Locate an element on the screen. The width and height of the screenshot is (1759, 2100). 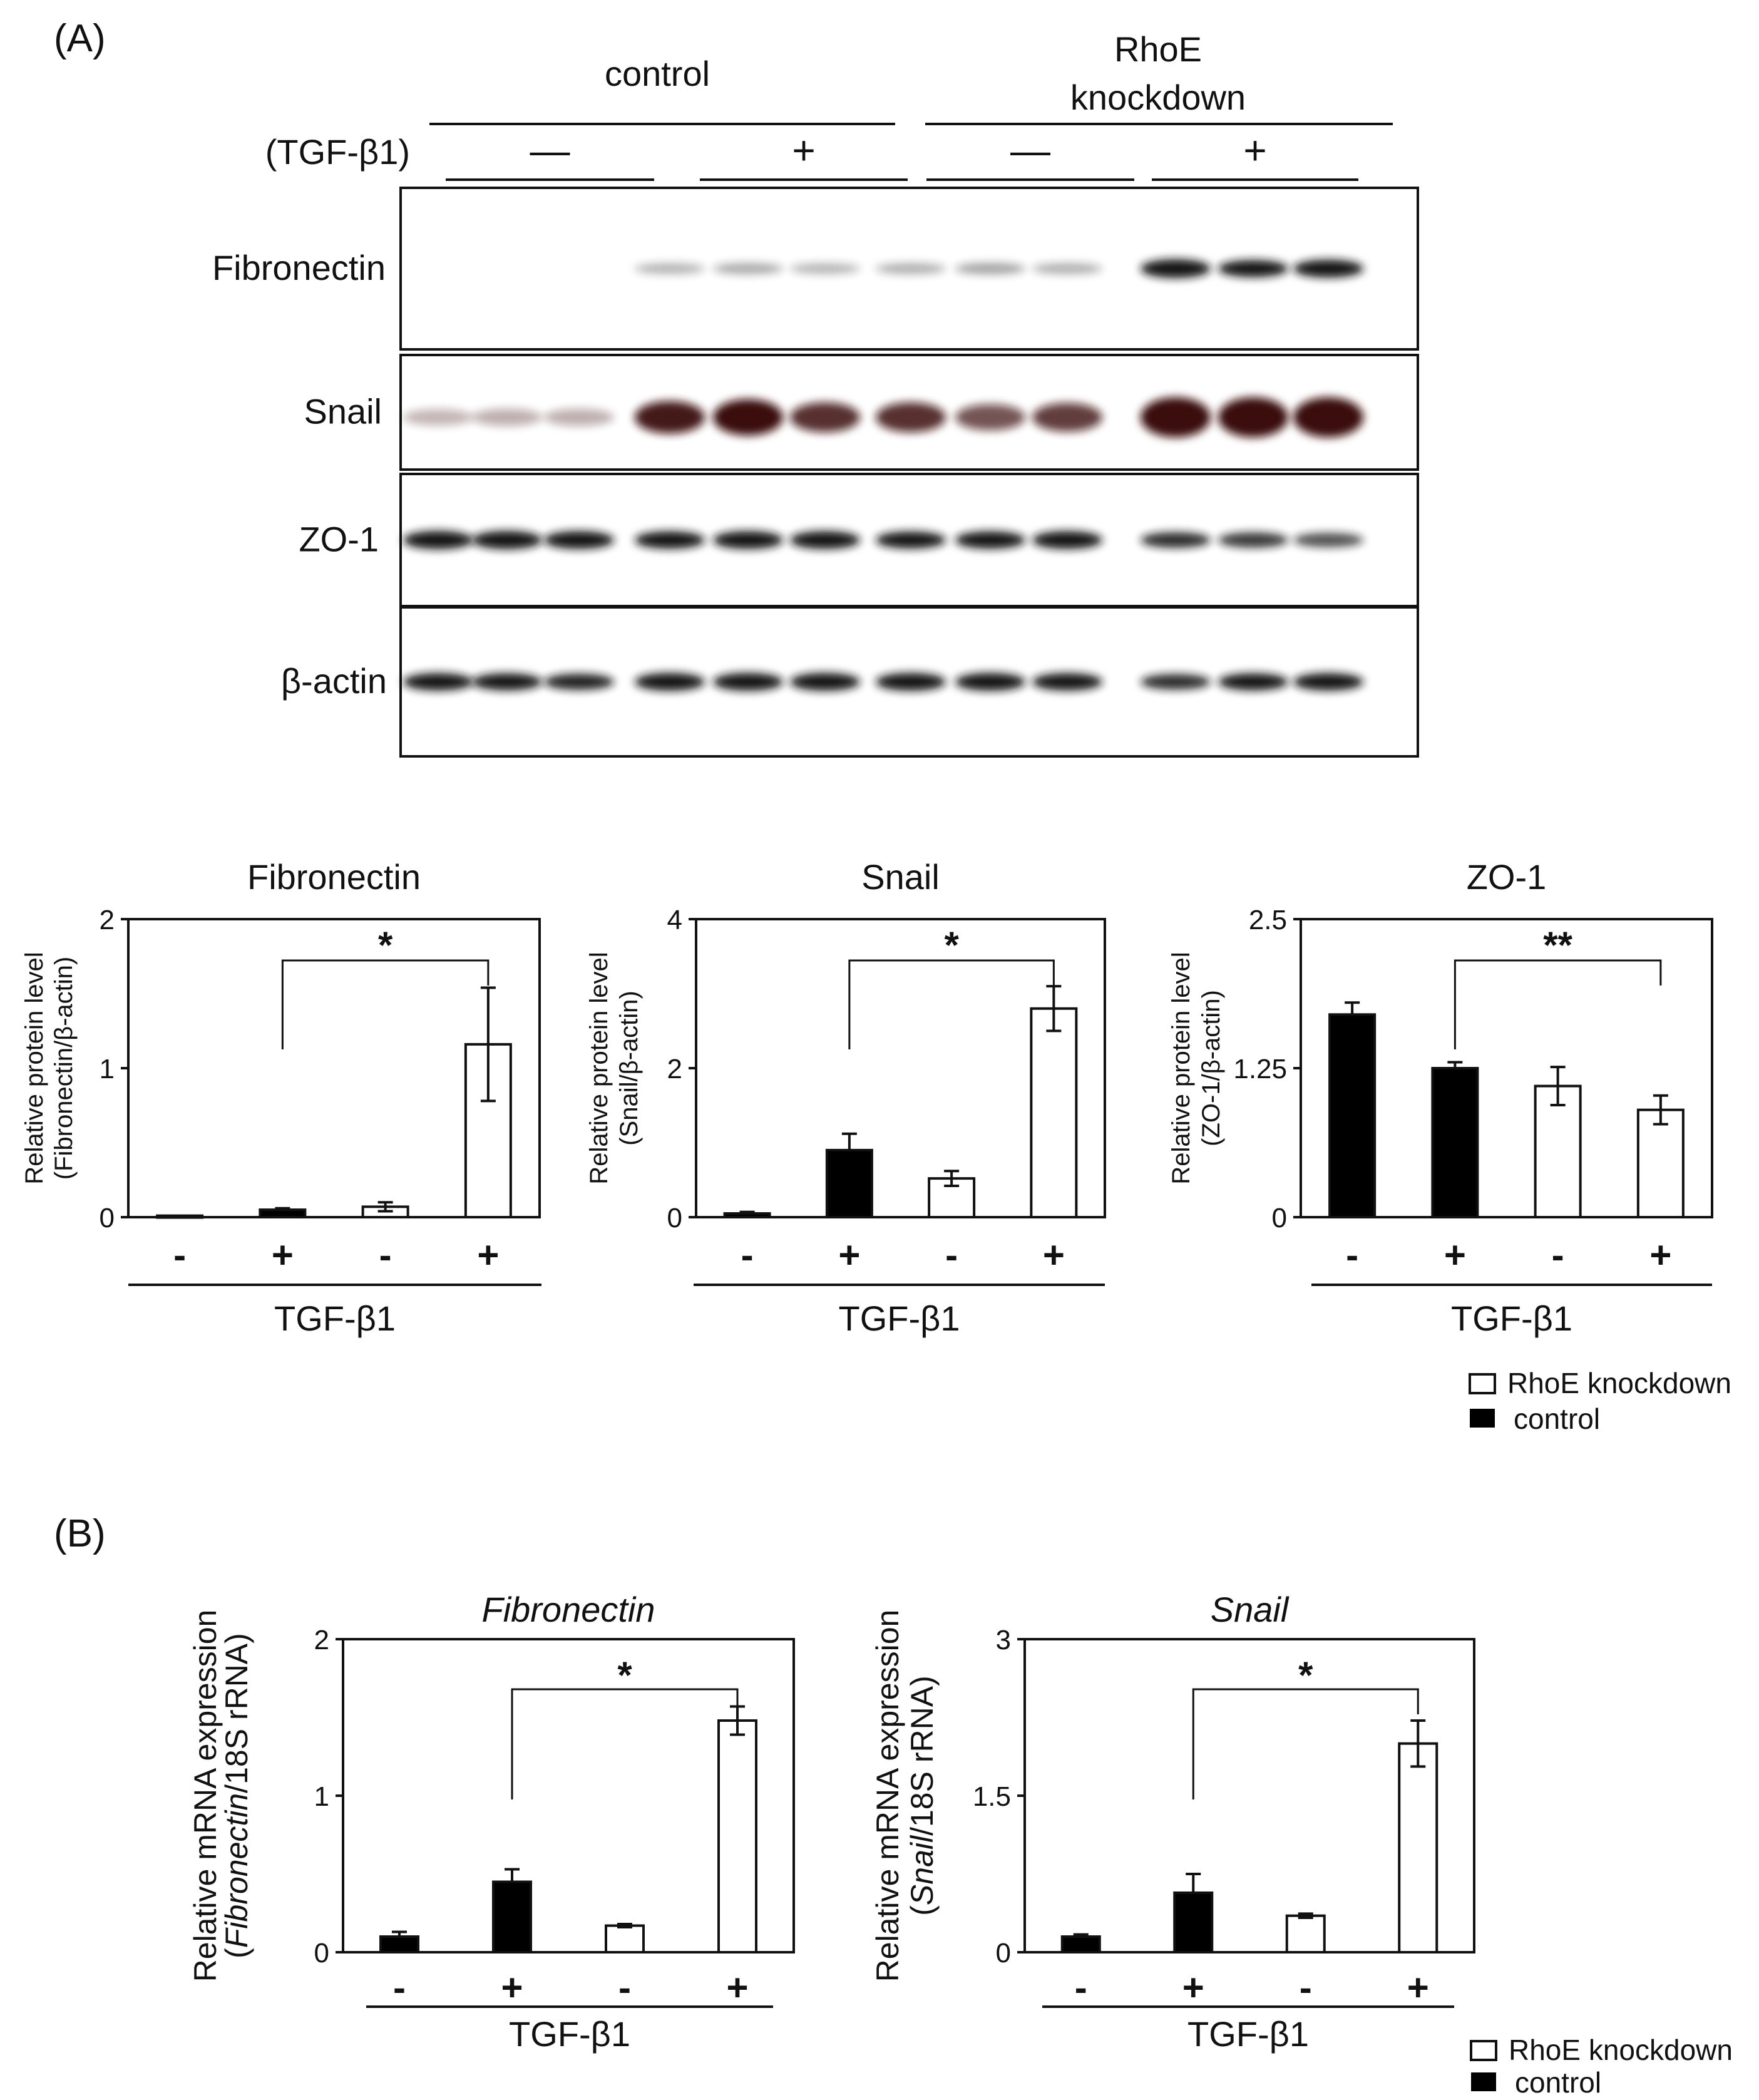
chart-xtick-label-3-2: - is located at coordinates (624, 1988).